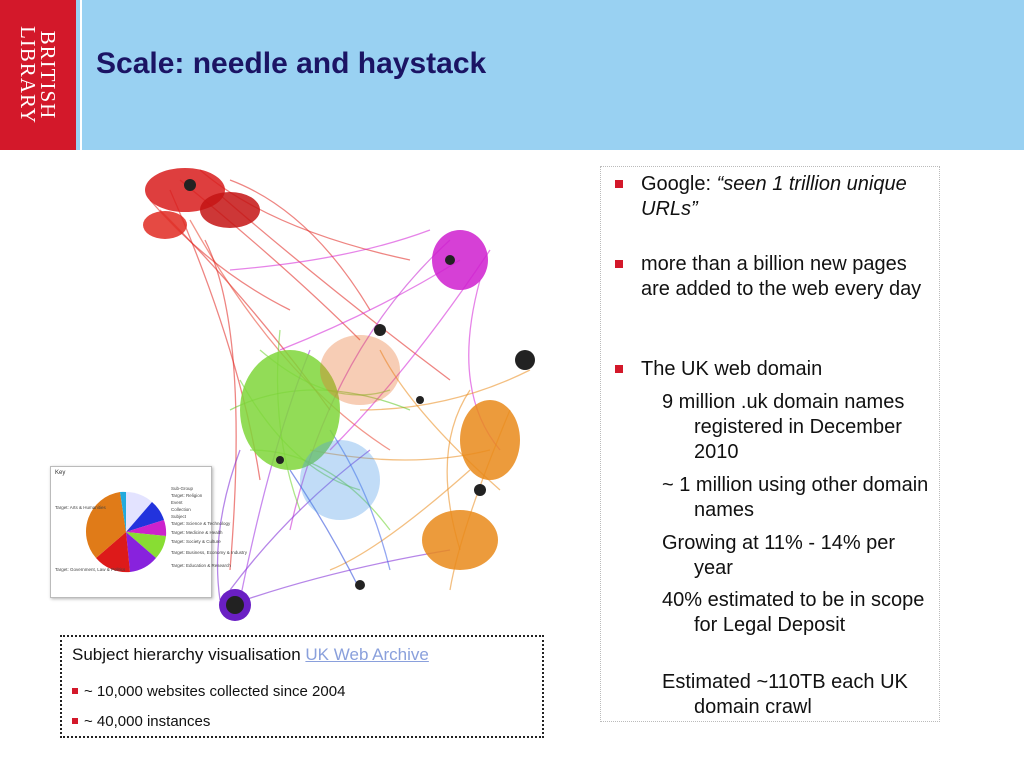 The height and width of the screenshot is (768, 1024). What do you see at coordinates (201, 523) in the screenshot?
I see `key-label: Target: Science & Technology` at bounding box center [201, 523].